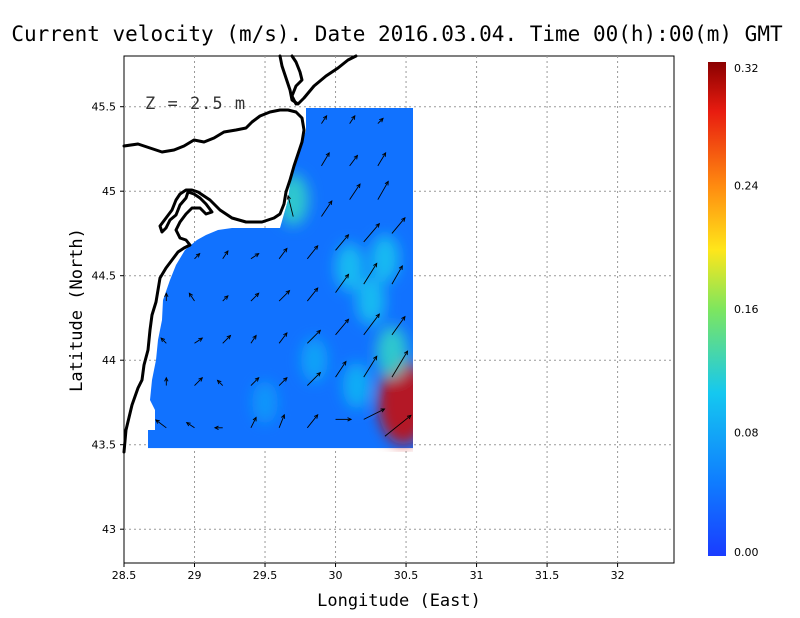 Image resolution: width=800 pixels, height=618 pixels. What do you see at coordinates (746, 552) in the screenshot?
I see `colorbar-tick-label: 0.00` at bounding box center [746, 552].